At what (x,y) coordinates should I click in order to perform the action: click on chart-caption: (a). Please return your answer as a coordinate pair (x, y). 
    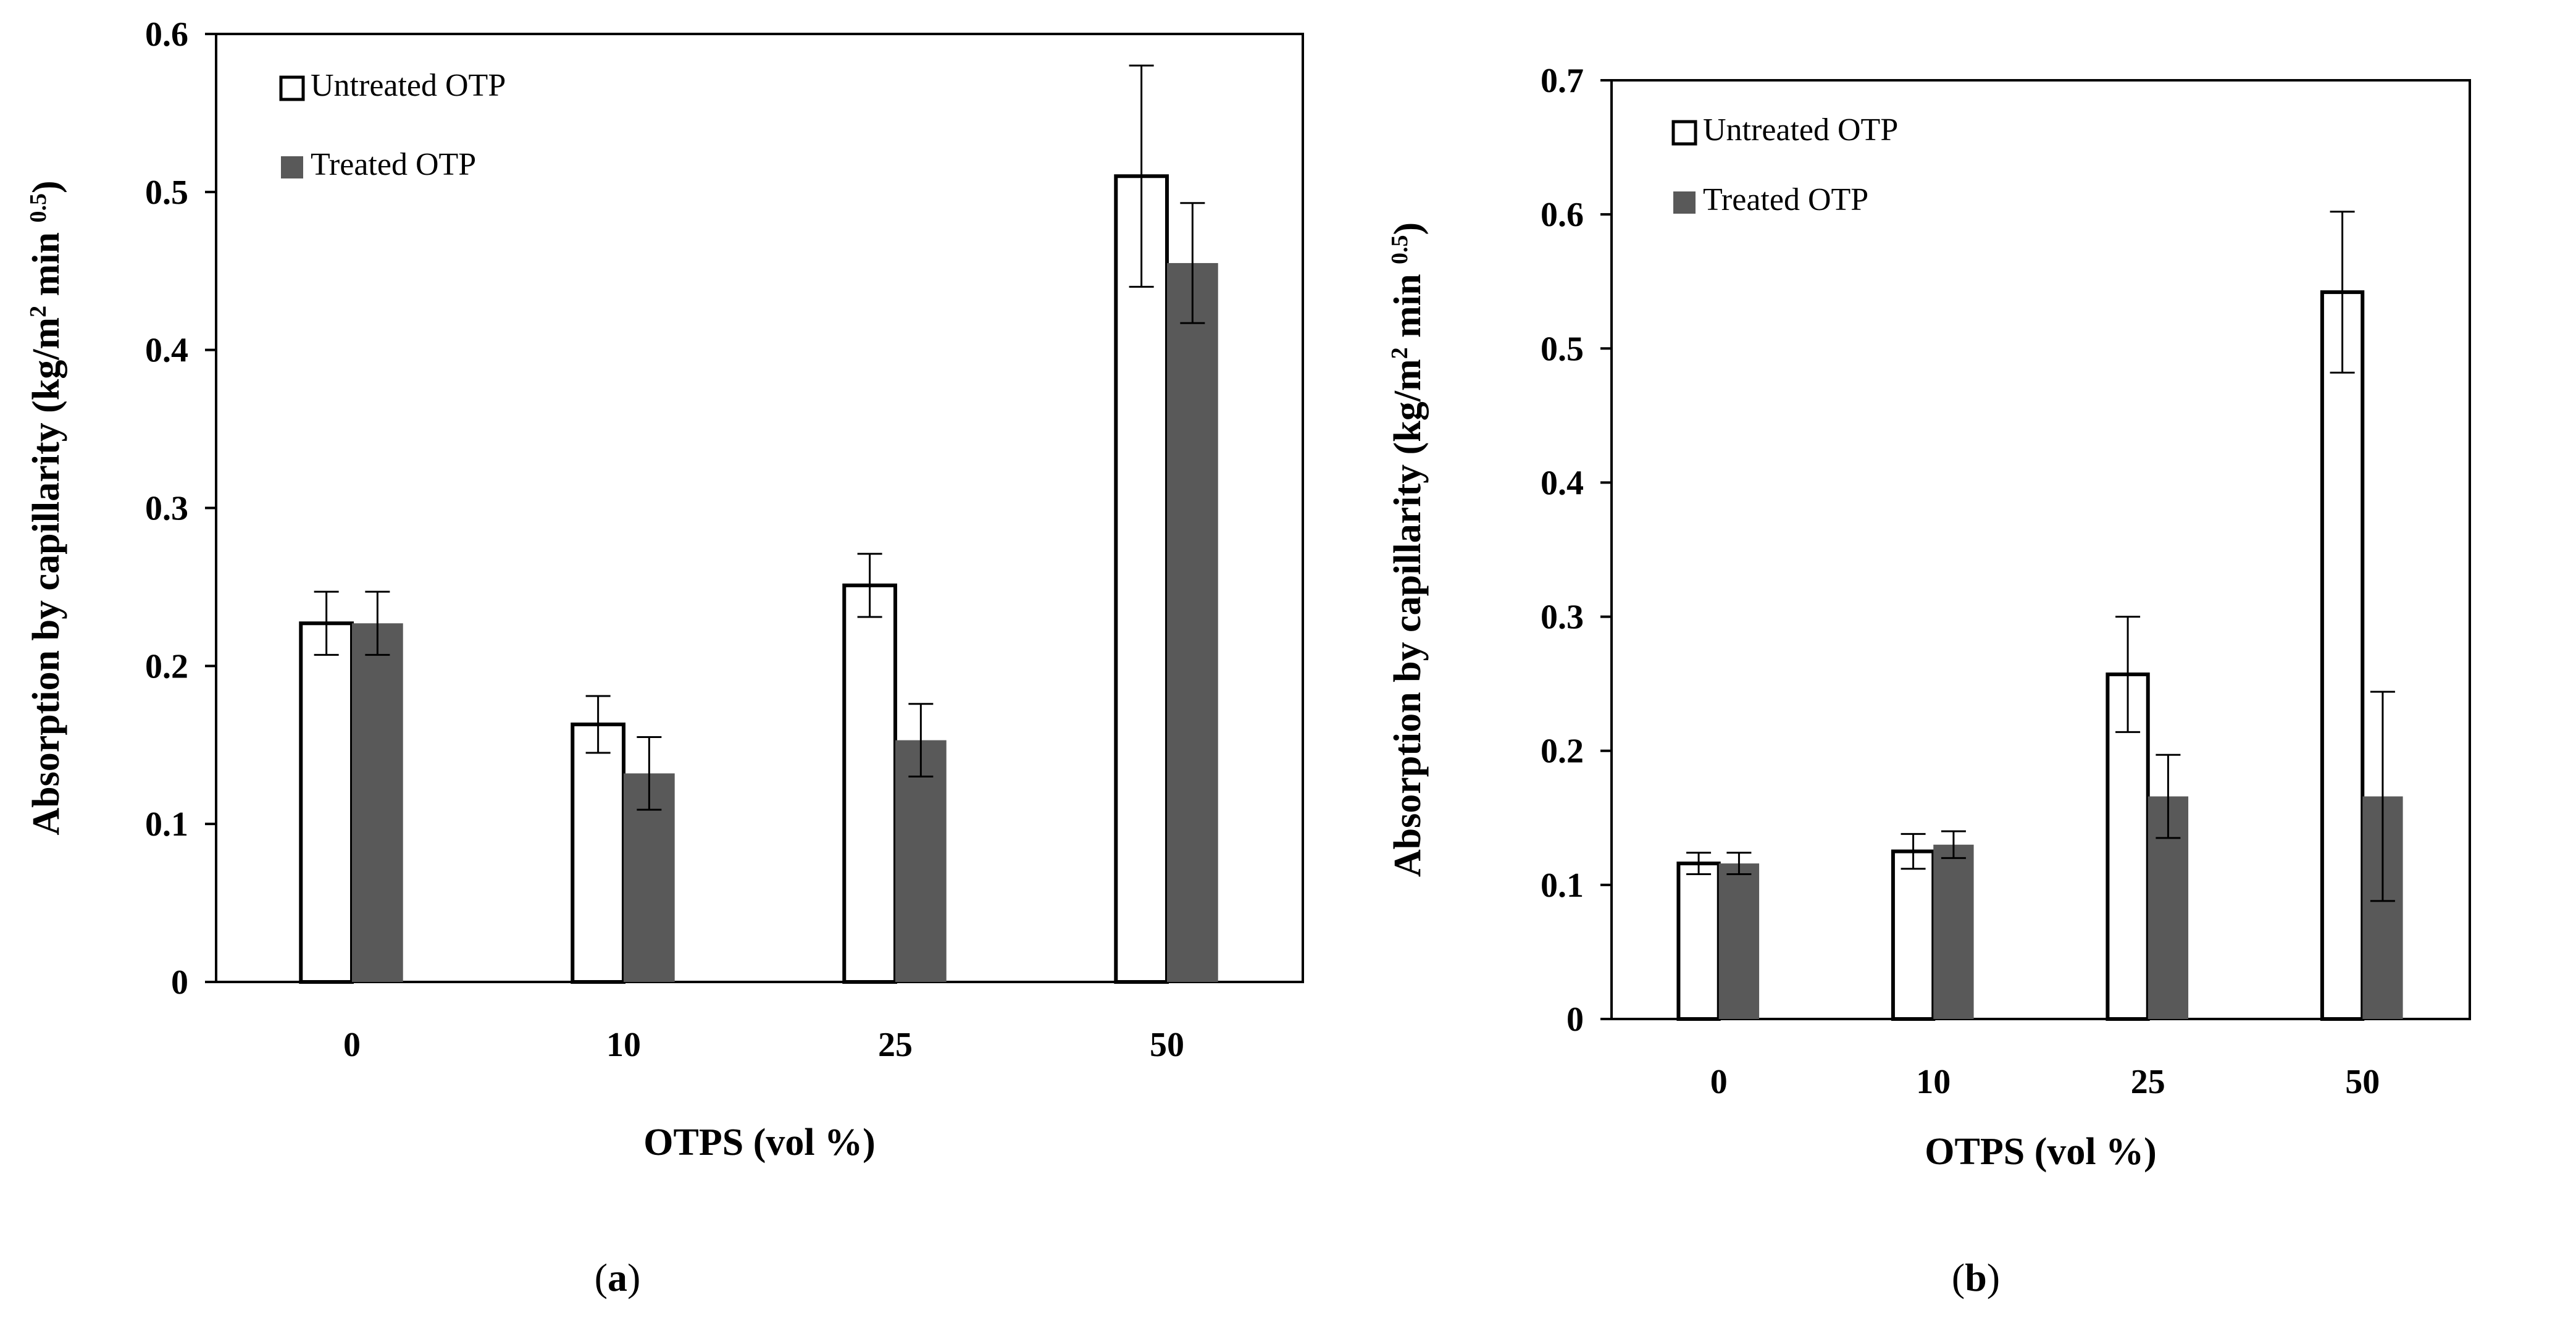
    Looking at the image, I should click on (618, 1277).